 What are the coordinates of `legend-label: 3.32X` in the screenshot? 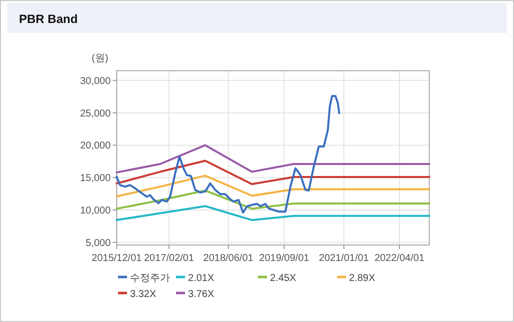 It's located at (143, 294).